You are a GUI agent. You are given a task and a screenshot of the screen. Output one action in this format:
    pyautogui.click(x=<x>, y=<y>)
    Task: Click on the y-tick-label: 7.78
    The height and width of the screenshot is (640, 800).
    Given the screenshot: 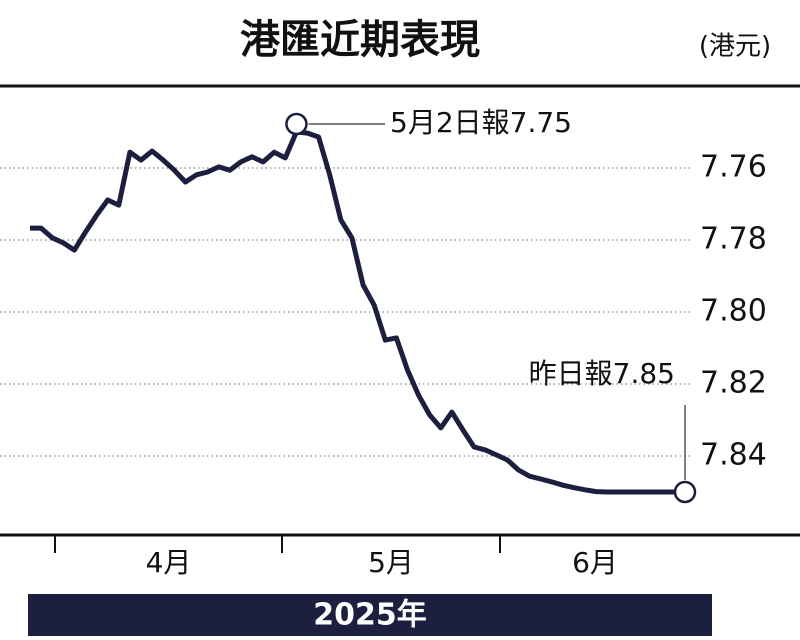 What is the action you would take?
    pyautogui.click(x=733, y=239)
    